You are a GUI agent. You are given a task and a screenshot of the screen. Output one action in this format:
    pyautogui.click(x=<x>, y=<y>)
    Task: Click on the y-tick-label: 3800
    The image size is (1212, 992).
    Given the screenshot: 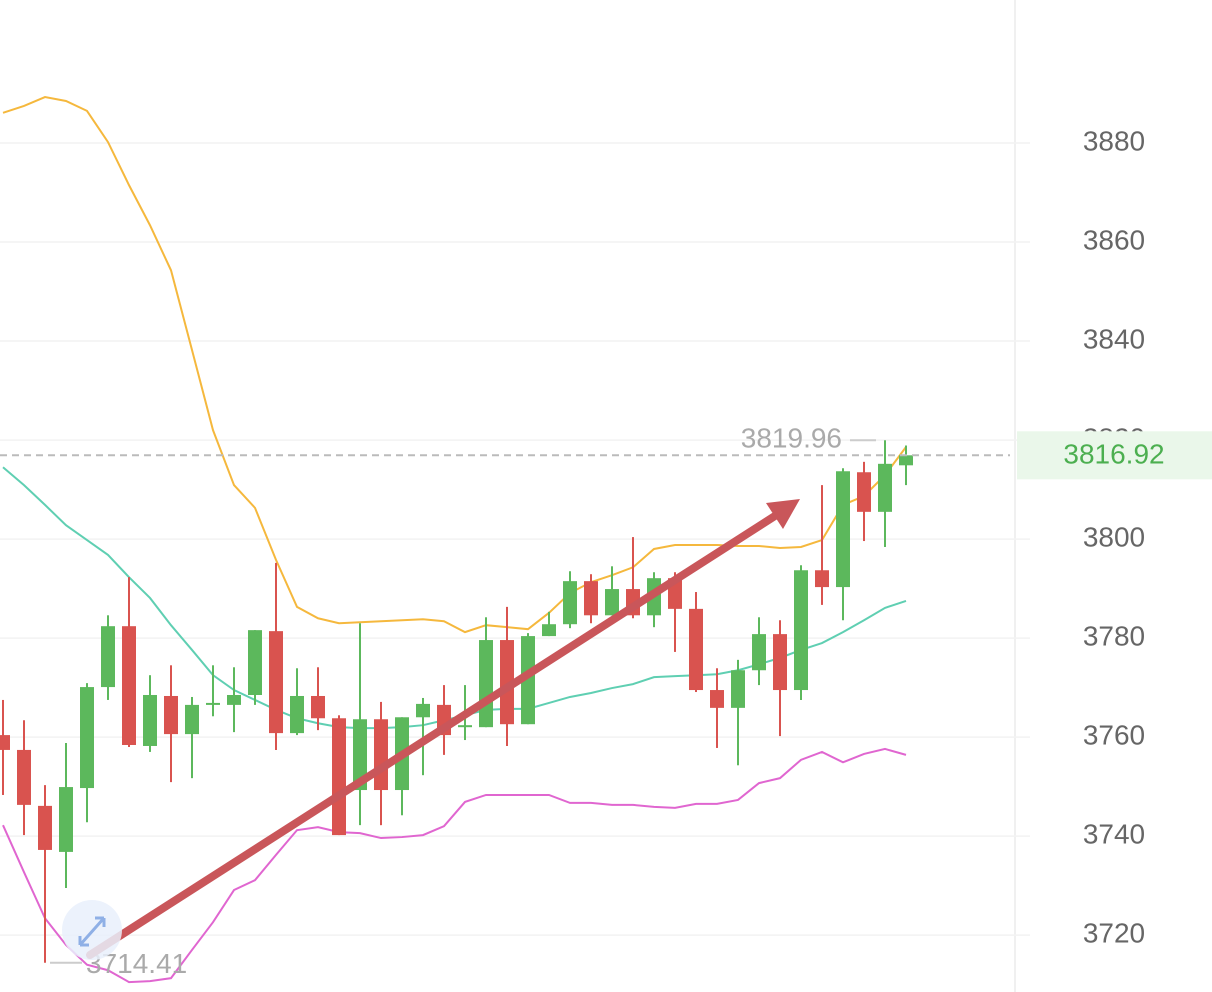 What is the action you would take?
    pyautogui.click(x=1114, y=536)
    